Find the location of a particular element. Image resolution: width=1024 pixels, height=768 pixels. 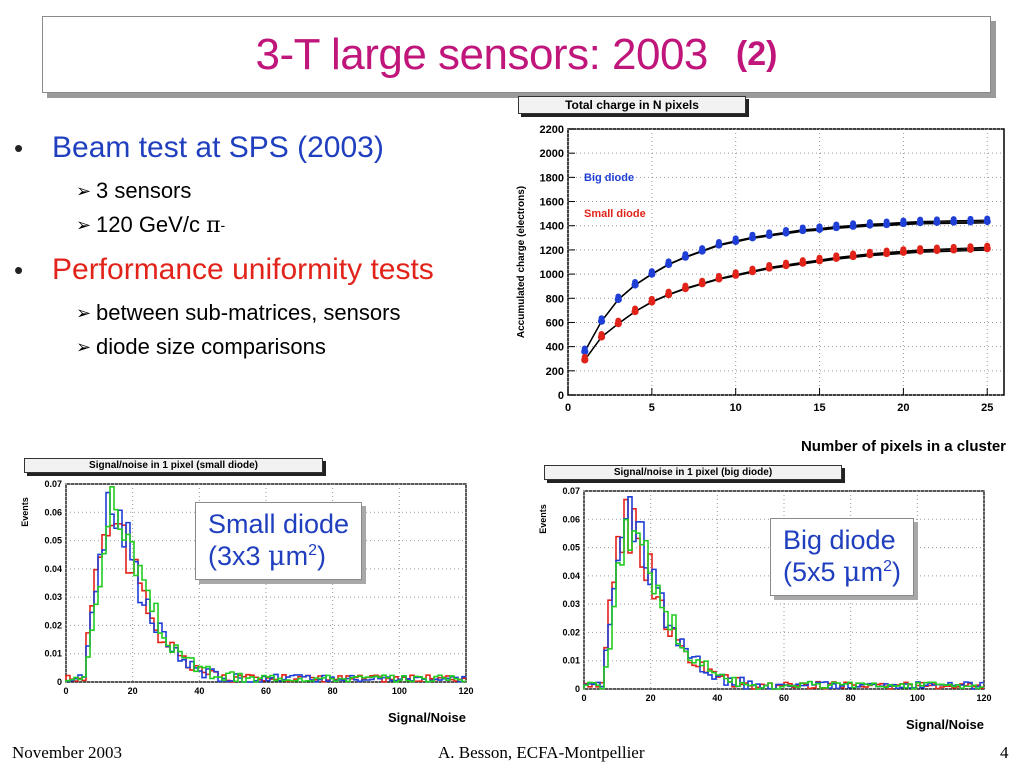

y-tick-label: 1400 is located at coordinates (552, 227).